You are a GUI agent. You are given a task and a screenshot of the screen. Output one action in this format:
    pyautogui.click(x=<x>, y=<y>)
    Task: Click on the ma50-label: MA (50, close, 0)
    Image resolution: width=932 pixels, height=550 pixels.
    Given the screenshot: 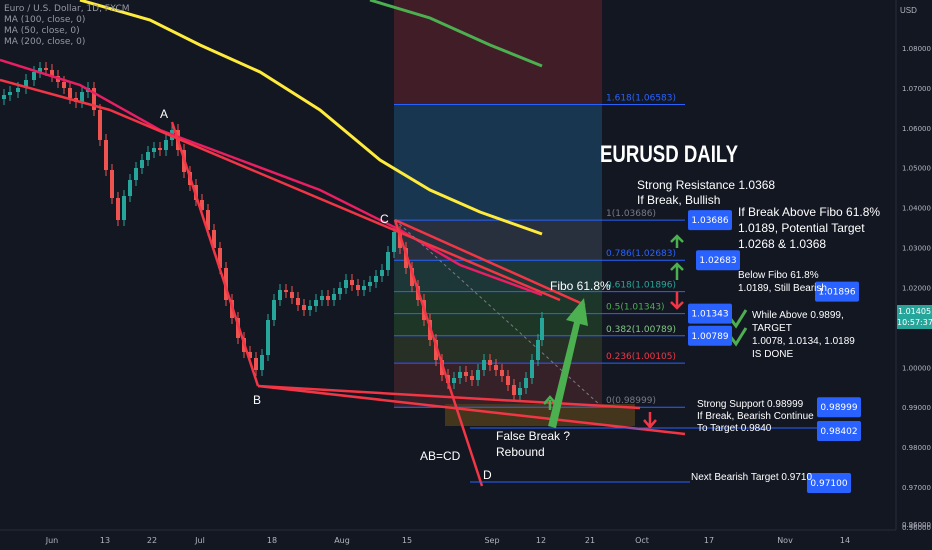 What is the action you would take?
    pyautogui.click(x=42, y=31)
    